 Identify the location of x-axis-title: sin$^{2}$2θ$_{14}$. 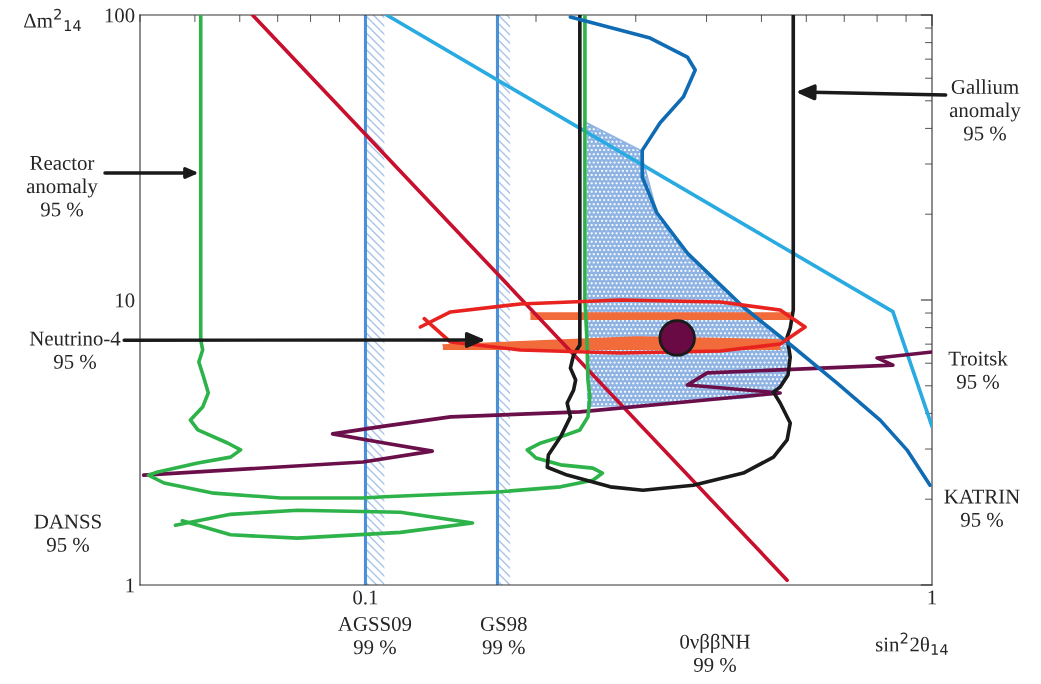
(911, 643).